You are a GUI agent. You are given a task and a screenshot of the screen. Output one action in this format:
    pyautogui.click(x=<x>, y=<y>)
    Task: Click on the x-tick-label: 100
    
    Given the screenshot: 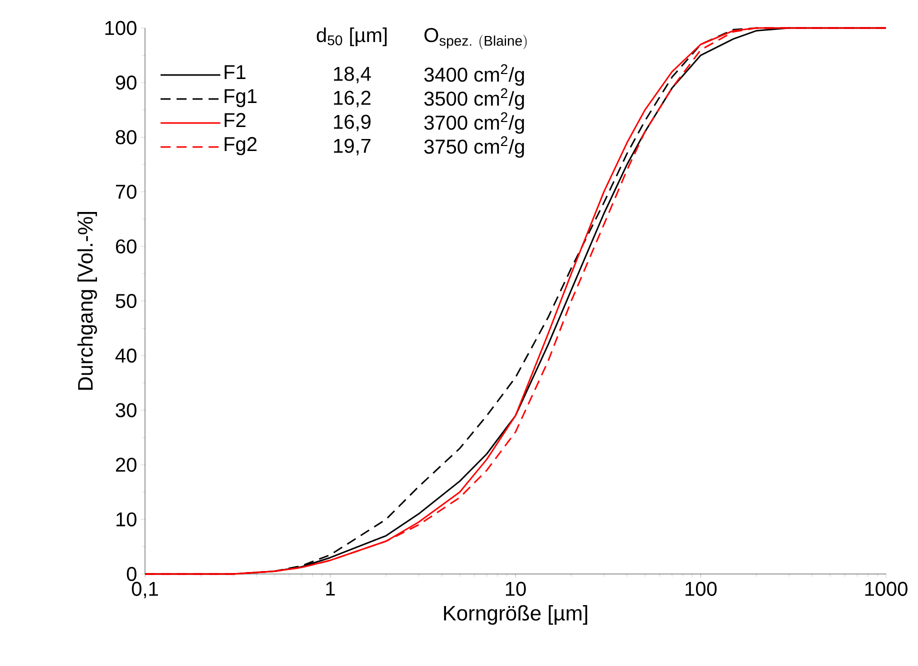 What is the action you would take?
    pyautogui.click(x=701, y=589)
    